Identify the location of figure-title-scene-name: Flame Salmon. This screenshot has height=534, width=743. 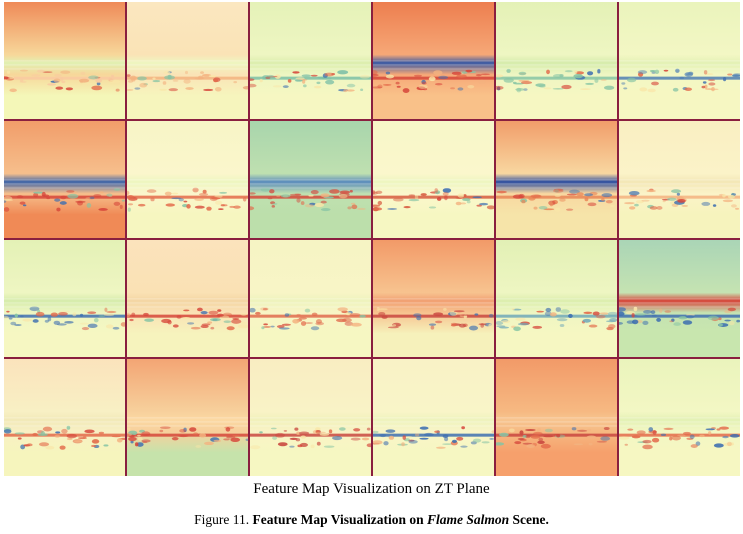
(468, 519).